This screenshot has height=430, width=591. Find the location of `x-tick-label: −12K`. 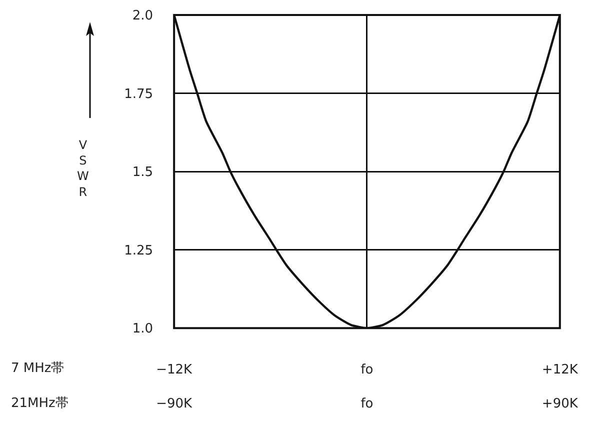

x-tick-label: −12K is located at coordinates (174, 370).